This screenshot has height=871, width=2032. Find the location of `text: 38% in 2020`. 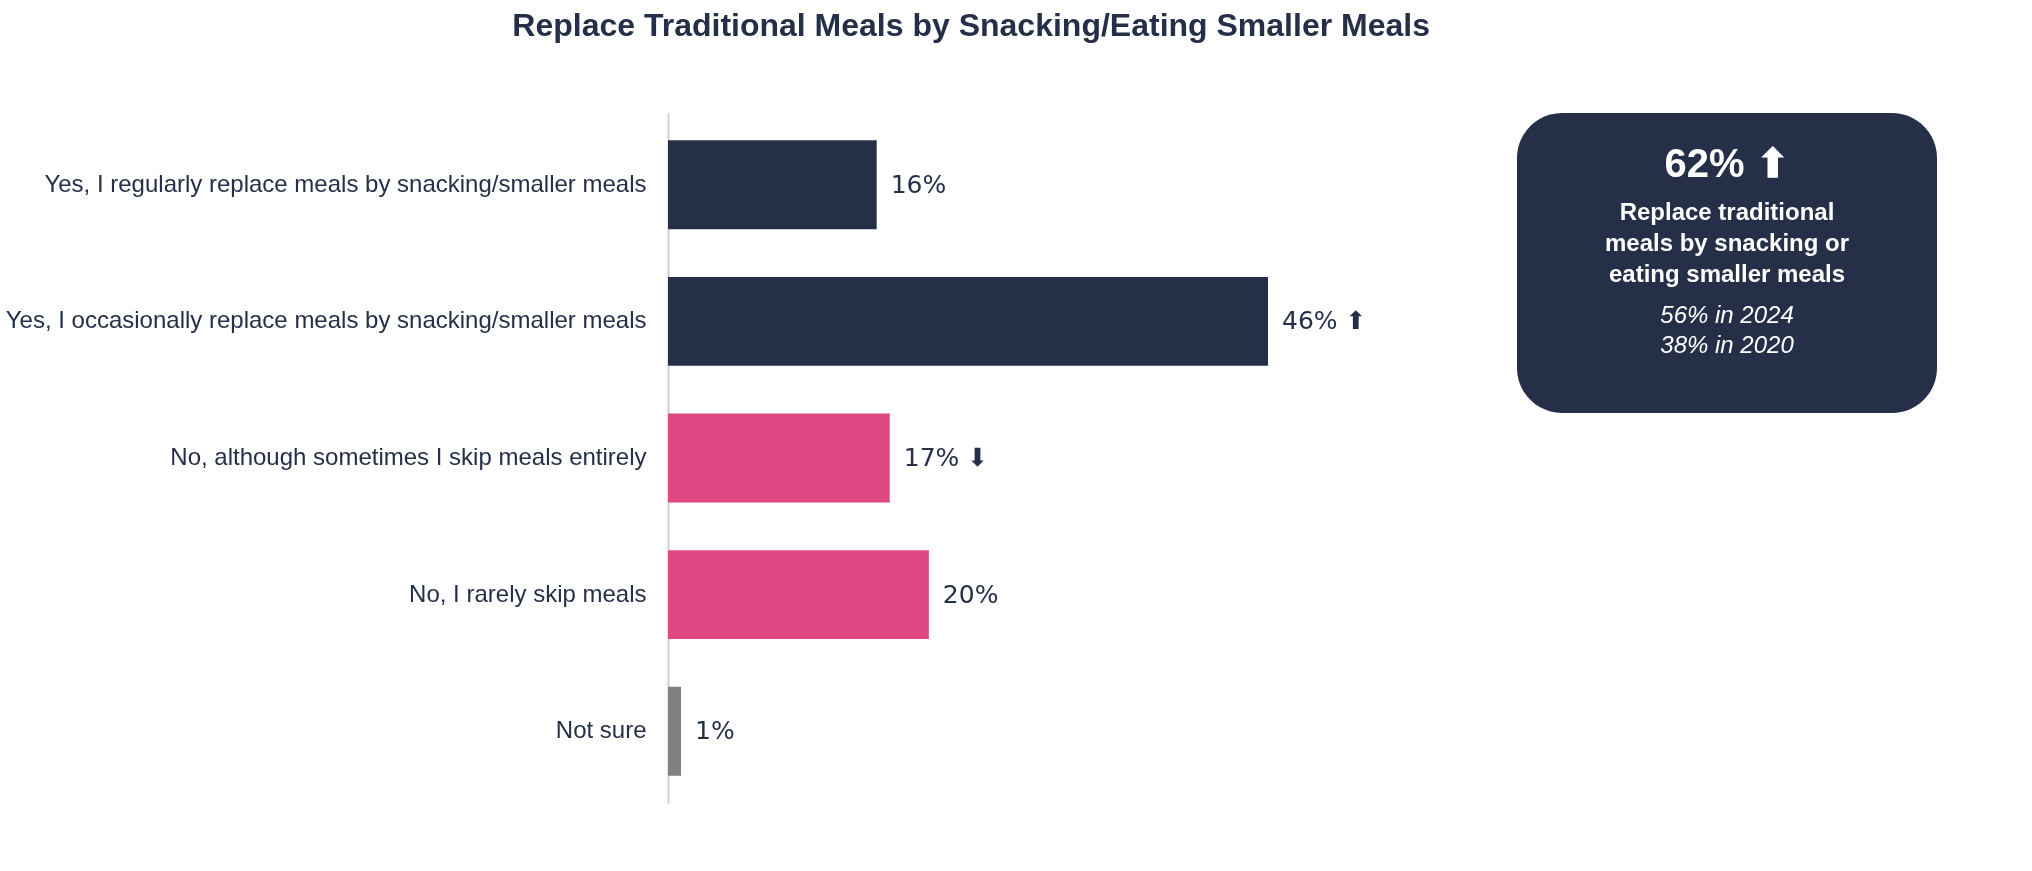

text: 38% in 2020 is located at coordinates (1727, 344).